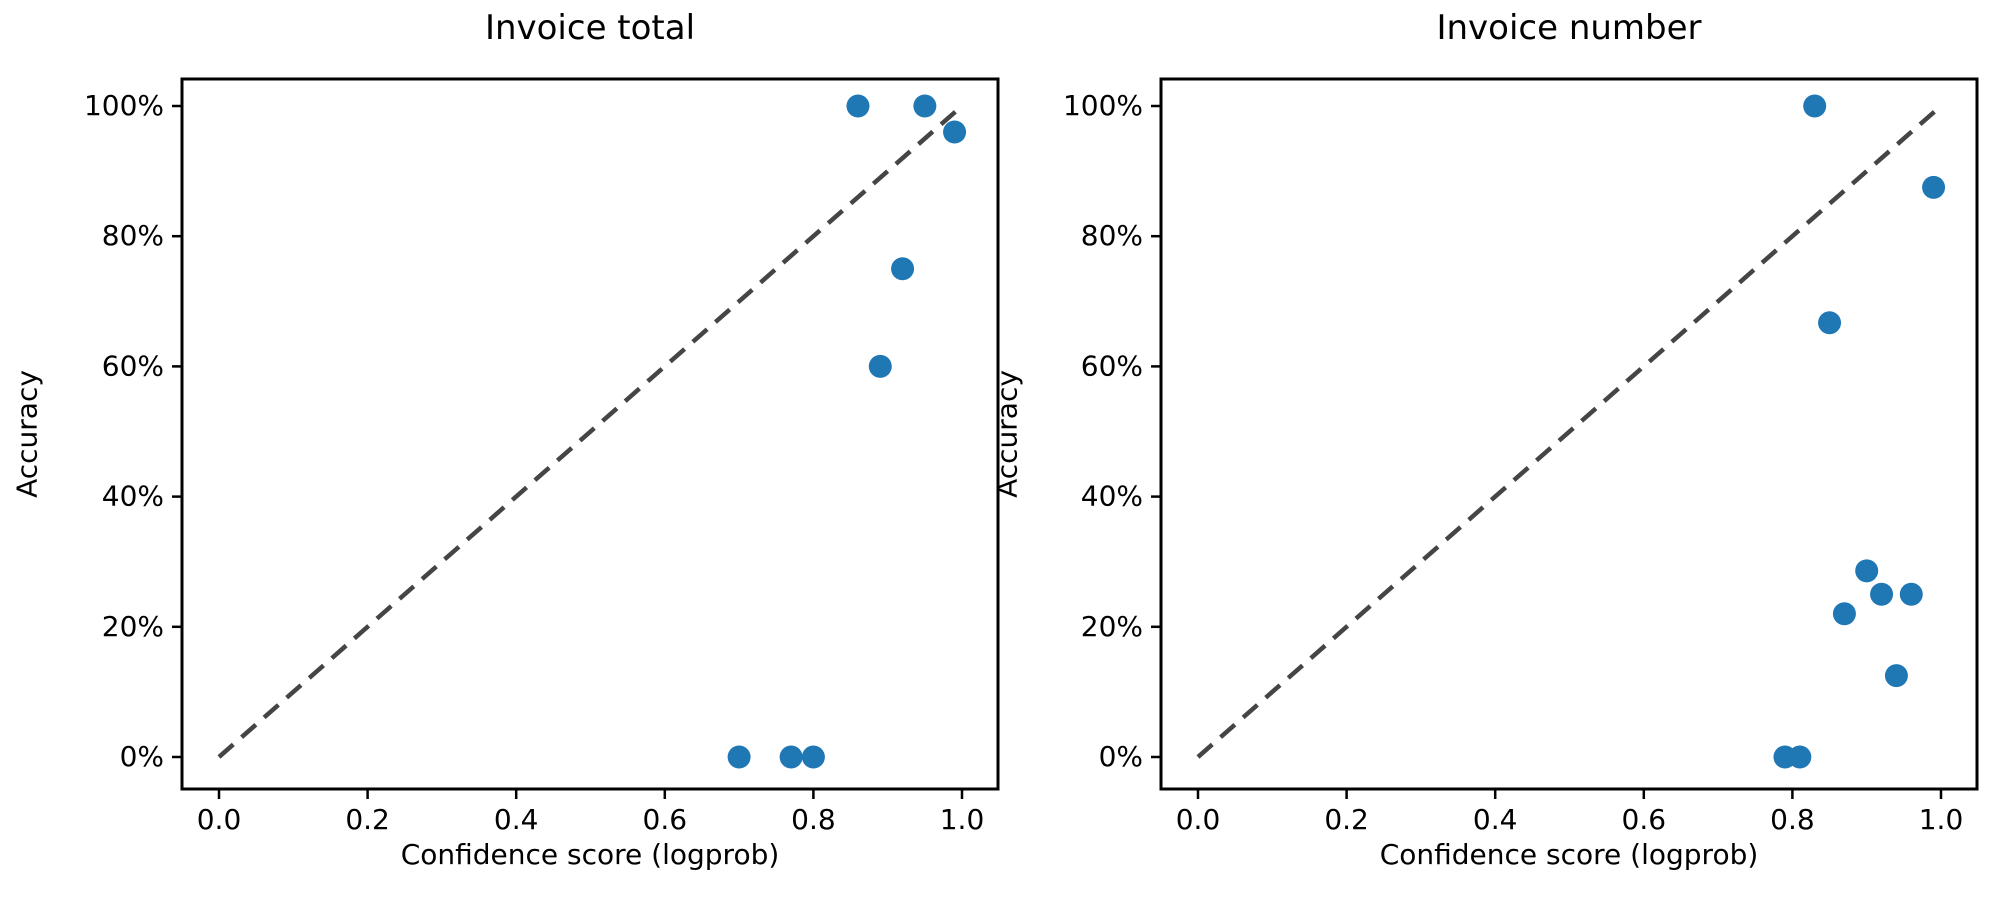  What do you see at coordinates (1569, 854) in the screenshot?
I see `right-panel-xlabel: Confidence score (logprob)` at bounding box center [1569, 854].